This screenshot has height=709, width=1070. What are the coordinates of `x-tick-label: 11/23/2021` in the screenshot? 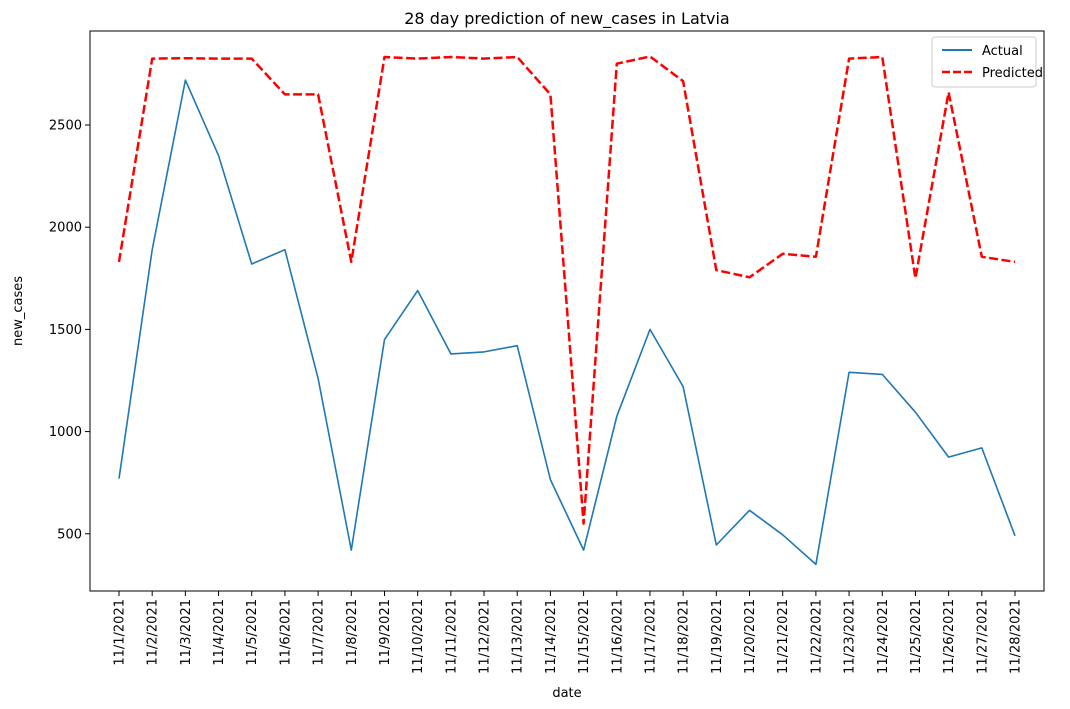 It's located at (850, 636).